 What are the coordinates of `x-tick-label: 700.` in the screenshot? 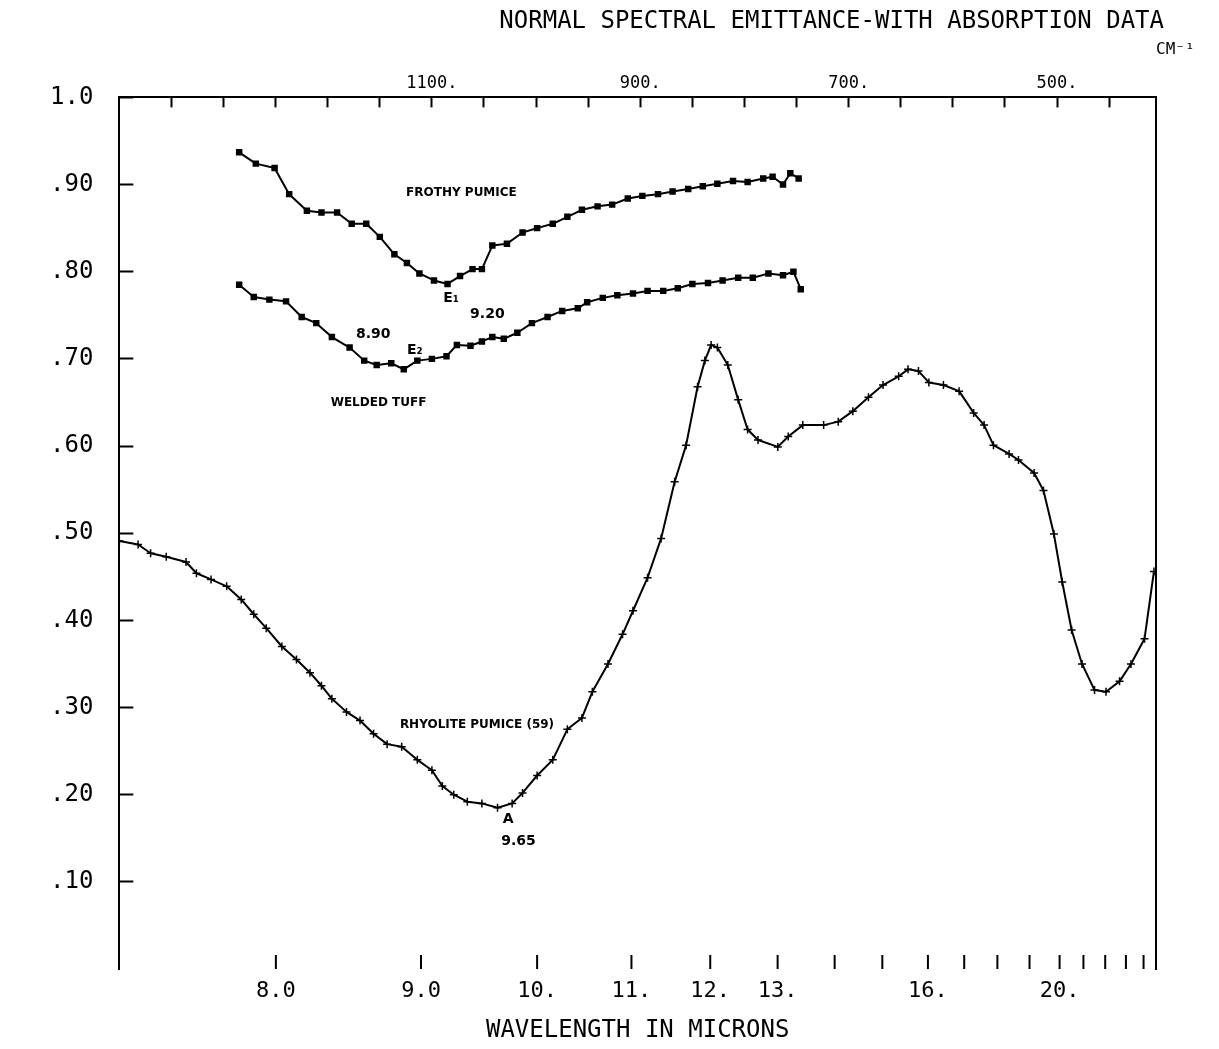 It's located at (849, 81).